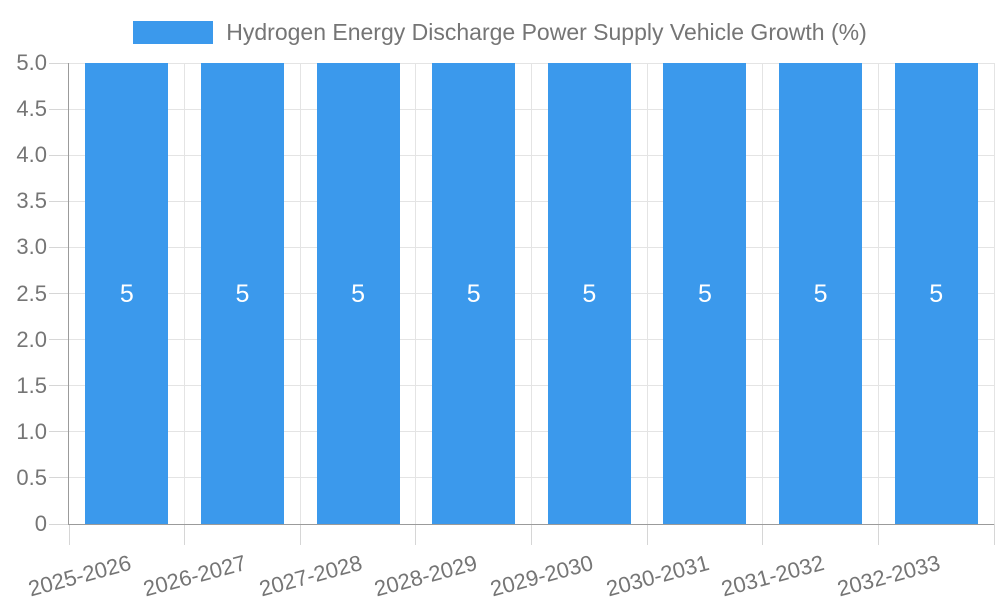 This screenshot has width=1000, height=600. I want to click on y-axis-line, so click(68, 294).